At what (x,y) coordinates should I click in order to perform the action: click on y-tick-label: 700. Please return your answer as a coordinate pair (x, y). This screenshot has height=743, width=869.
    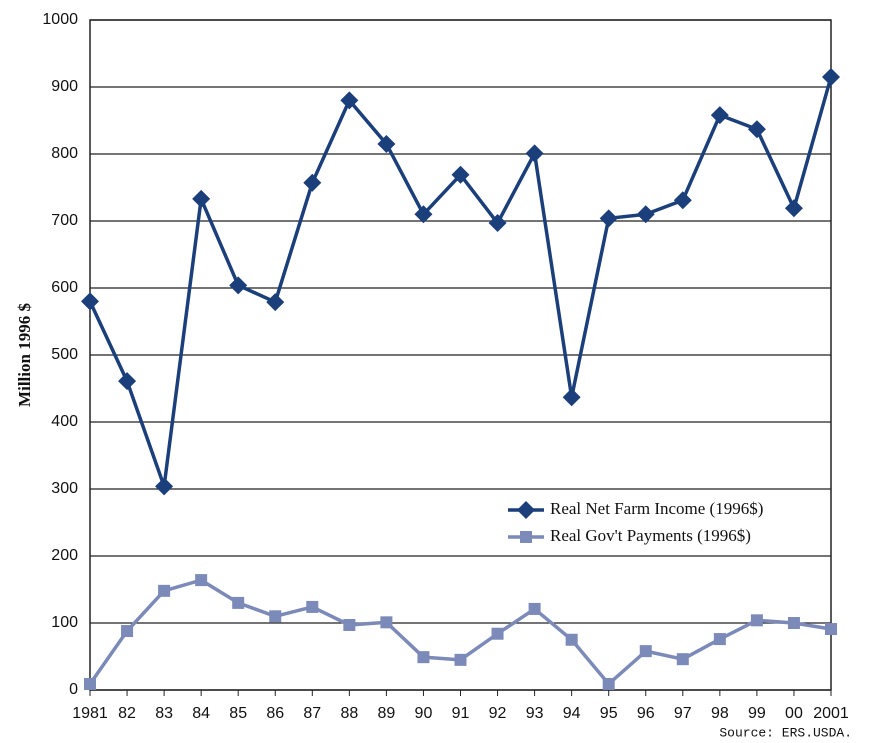
    Looking at the image, I should click on (64, 220).